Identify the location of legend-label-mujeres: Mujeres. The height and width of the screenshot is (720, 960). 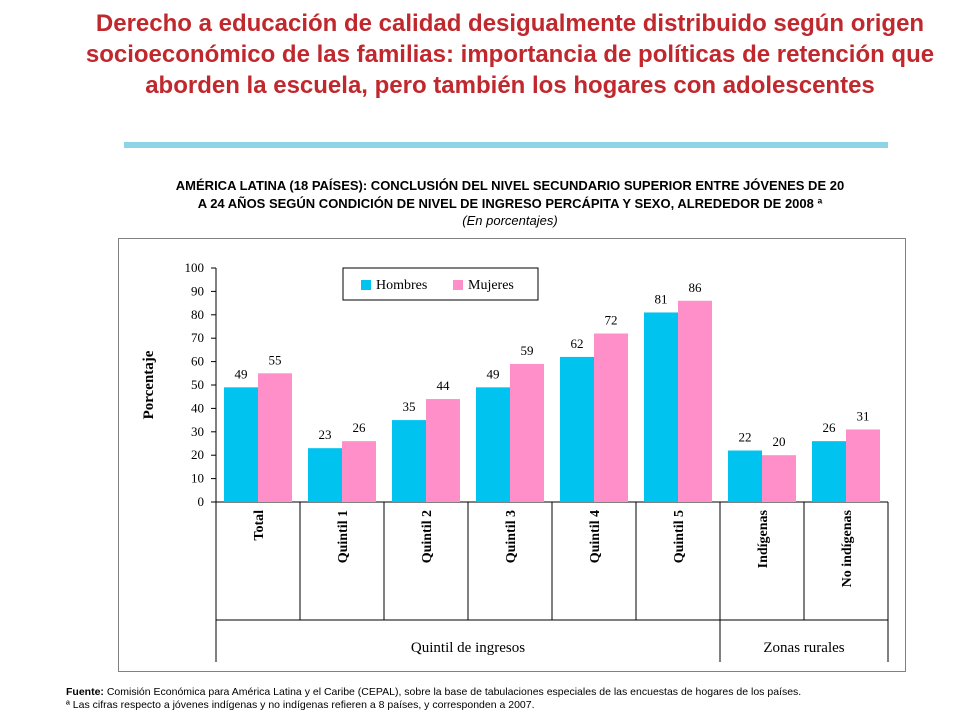
(491, 285).